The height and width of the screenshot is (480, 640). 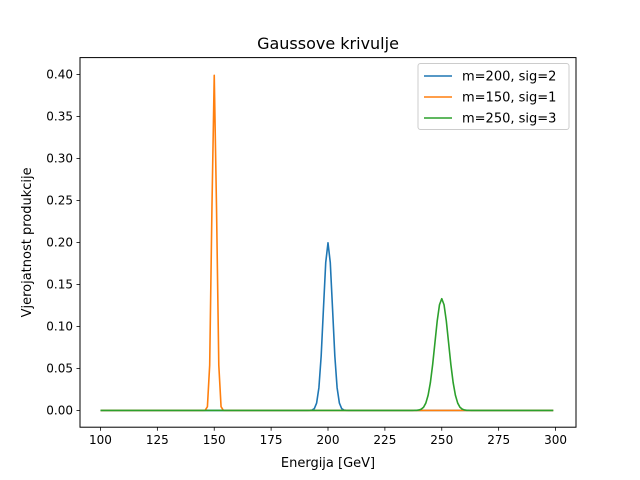 I want to click on x-tick-label: 150, so click(x=214, y=440).